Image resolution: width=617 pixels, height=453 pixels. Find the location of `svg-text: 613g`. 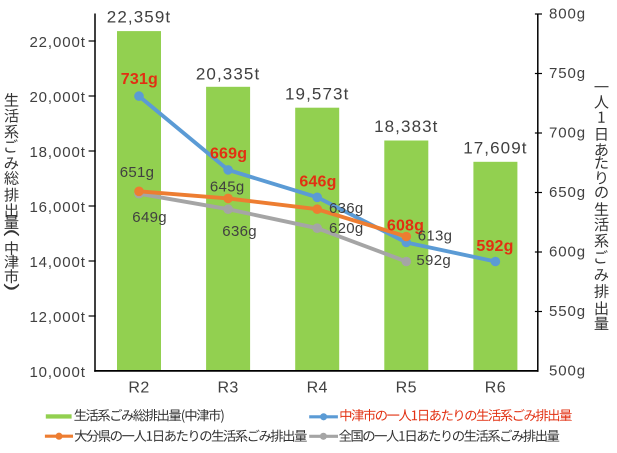

svg-text: 613g is located at coordinates (435, 235).